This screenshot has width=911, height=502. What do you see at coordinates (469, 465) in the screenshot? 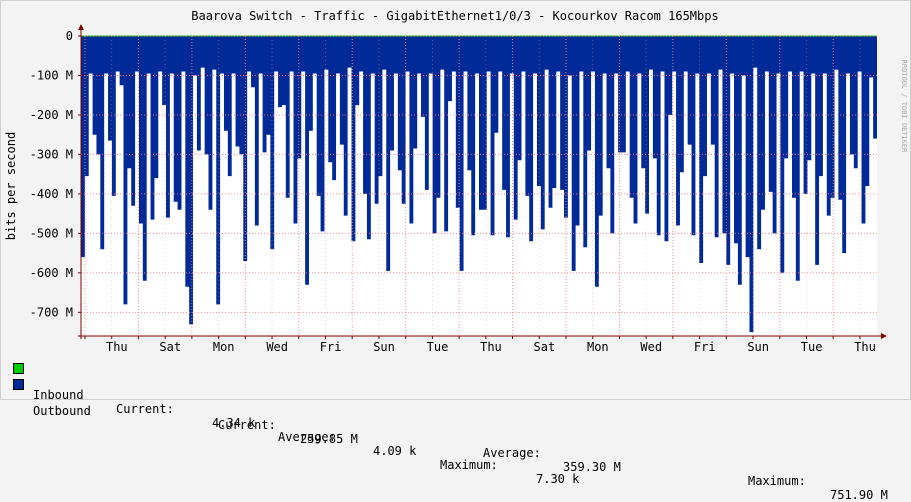
I see `inbound-maximum-label: Maximum:` at bounding box center [469, 465].